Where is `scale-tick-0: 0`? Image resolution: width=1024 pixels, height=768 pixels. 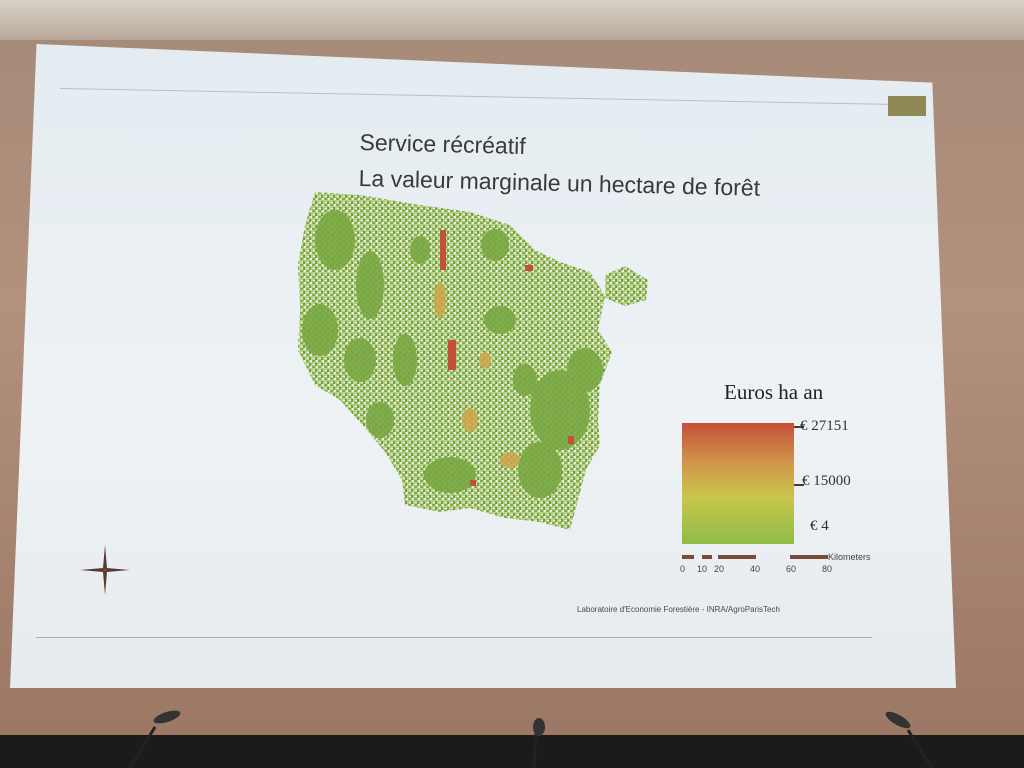
scale-tick-0: 0 is located at coordinates (683, 569).